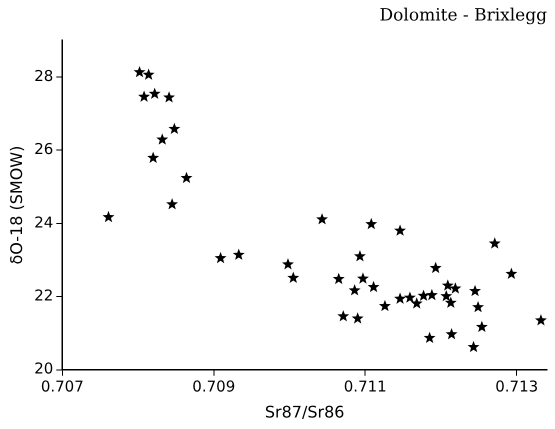 The width and height of the screenshot is (555, 429). I want to click on y-tick-label: 28, so click(44, 75).